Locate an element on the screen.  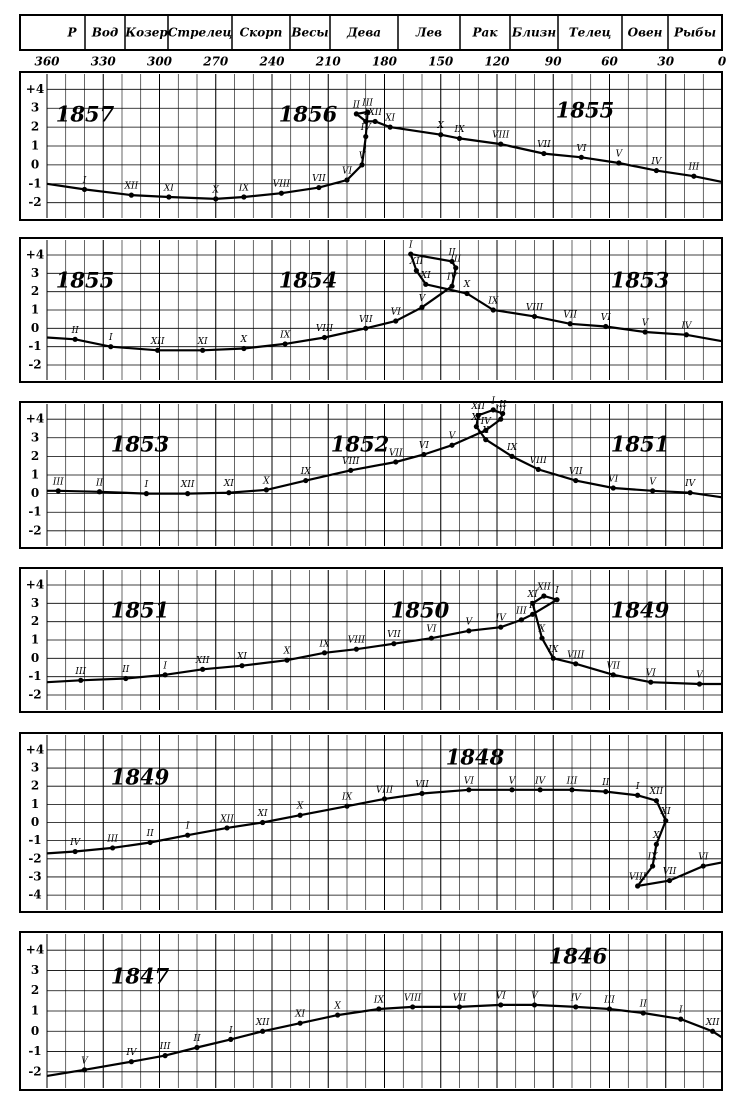
y-tick-label: 1 is located at coordinates (35, 146).